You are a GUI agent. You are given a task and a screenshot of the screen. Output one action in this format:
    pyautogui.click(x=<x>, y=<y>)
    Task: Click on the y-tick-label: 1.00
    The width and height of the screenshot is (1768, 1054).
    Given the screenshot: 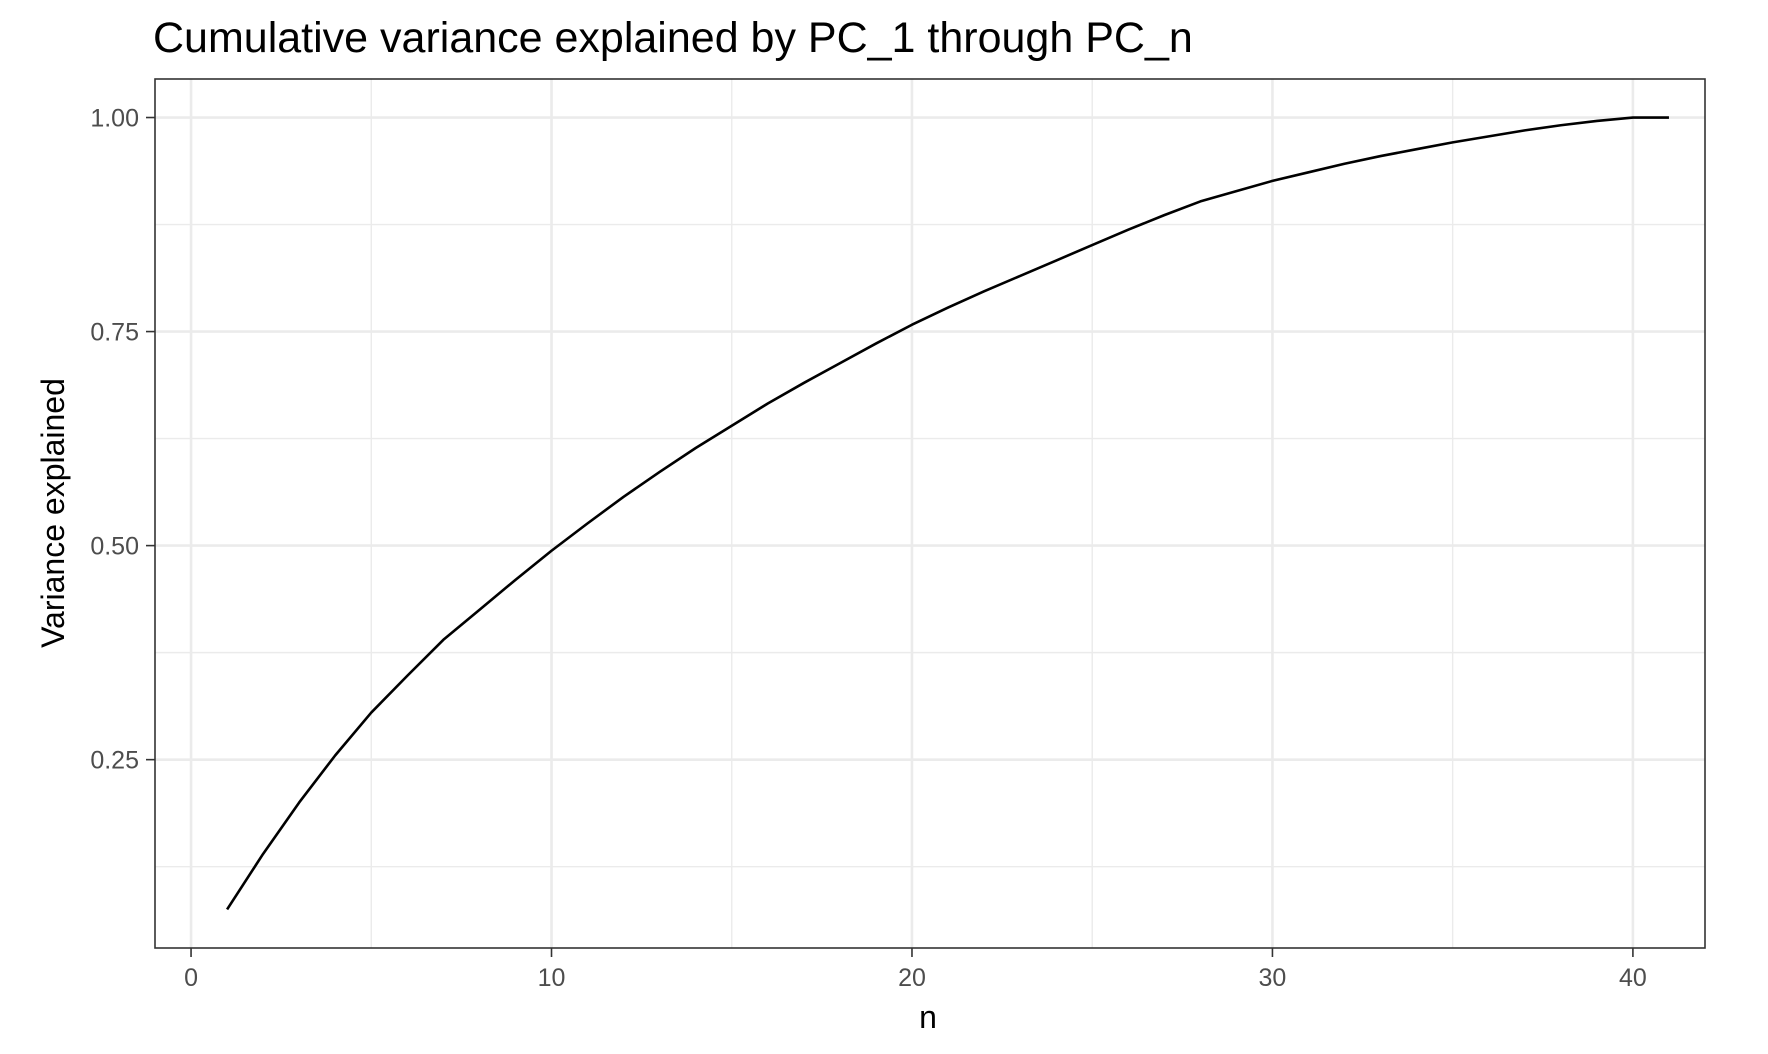 What is the action you would take?
    pyautogui.click(x=114, y=119)
    